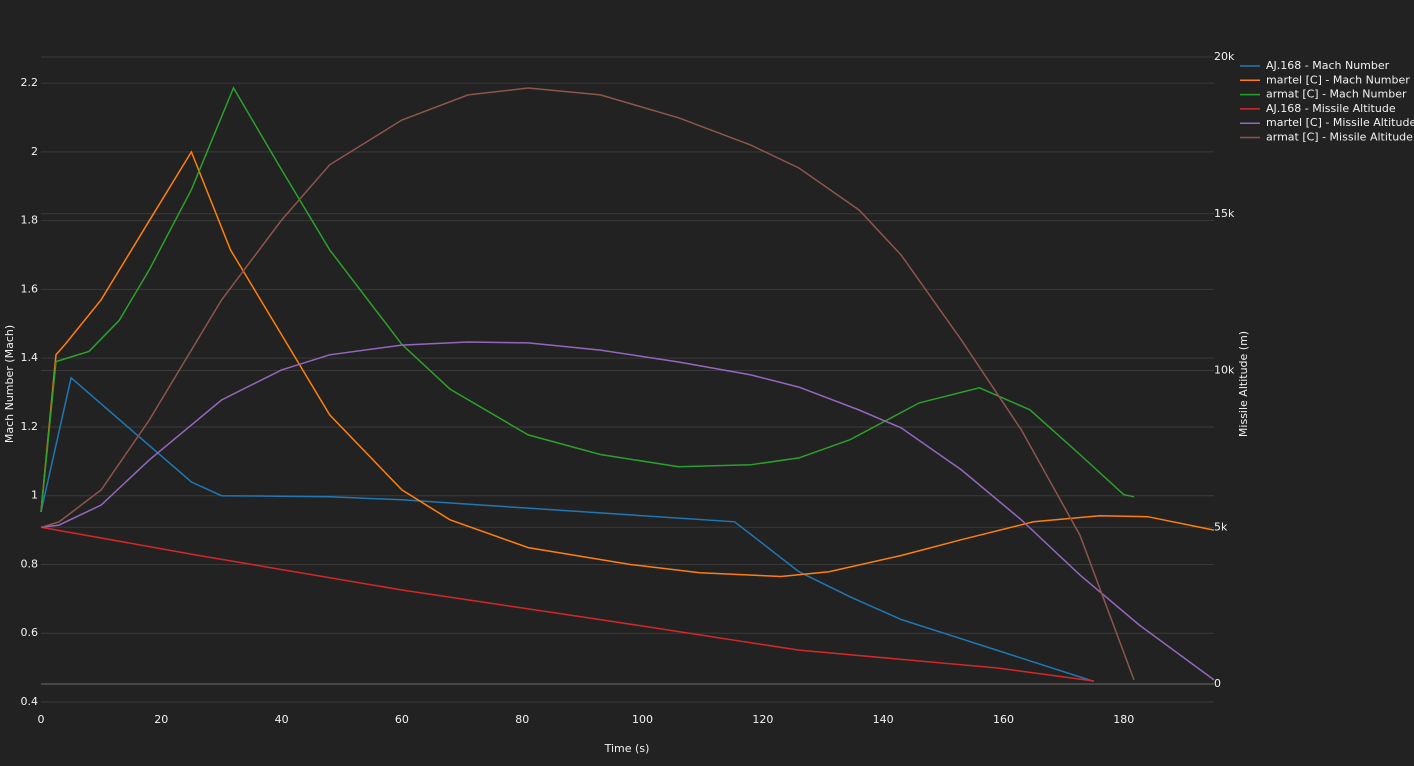 The width and height of the screenshot is (1414, 766). I want to click on x-tick-label: 100, so click(642, 719).